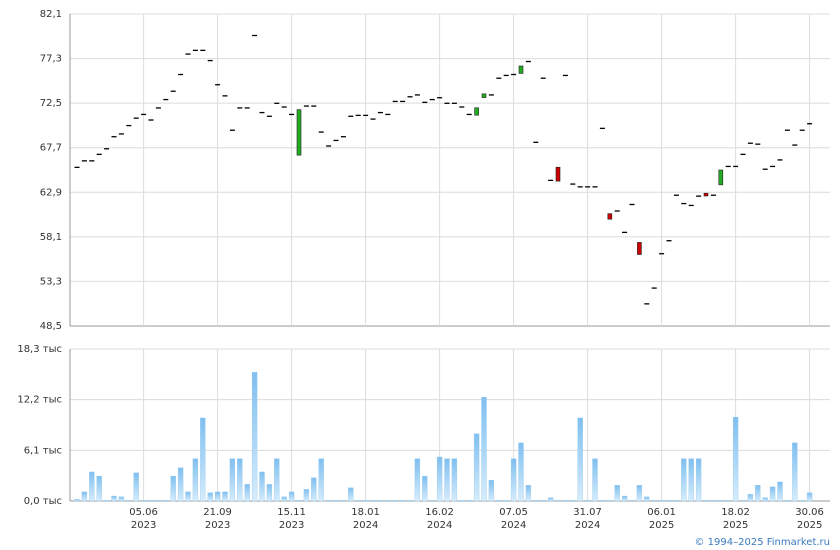 This screenshot has width=840, height=550. Describe the element at coordinates (365, 512) in the screenshot. I see `x-tick-label: 18.01` at that location.